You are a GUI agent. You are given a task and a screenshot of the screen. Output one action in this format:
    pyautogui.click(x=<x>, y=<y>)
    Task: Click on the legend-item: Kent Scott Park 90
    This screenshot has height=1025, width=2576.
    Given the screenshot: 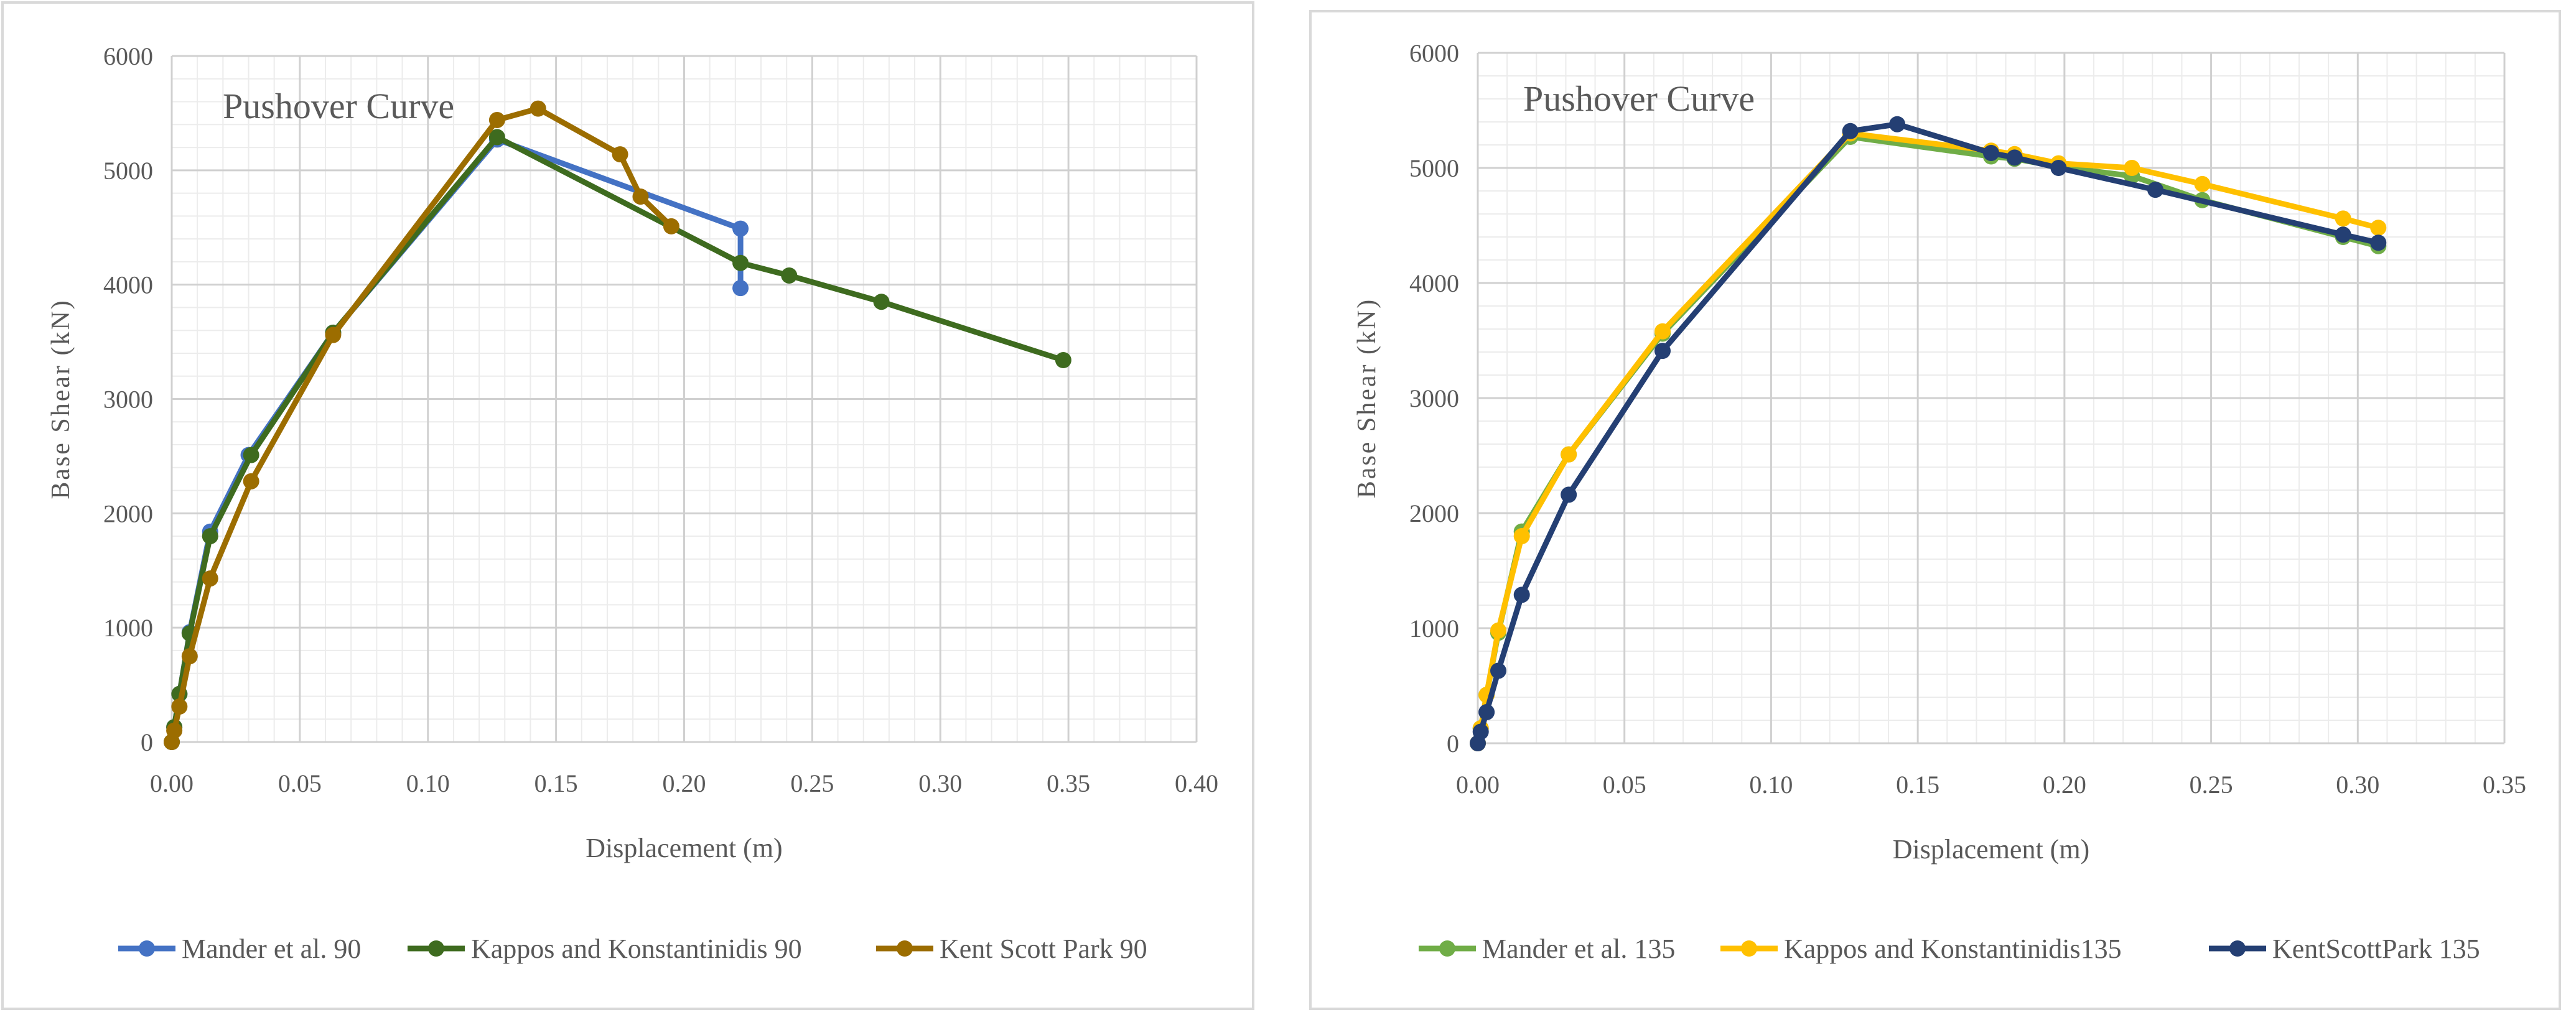 What is the action you would take?
    pyautogui.click(x=1011, y=949)
    